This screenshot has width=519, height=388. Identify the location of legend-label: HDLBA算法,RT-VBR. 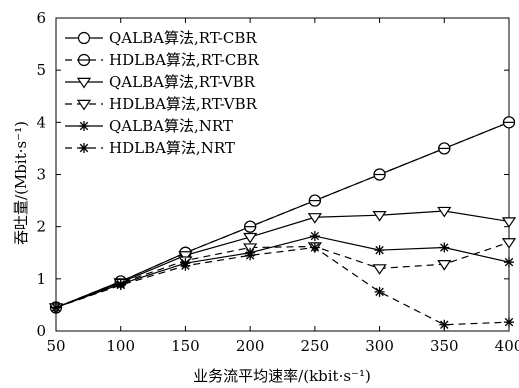
(183, 104).